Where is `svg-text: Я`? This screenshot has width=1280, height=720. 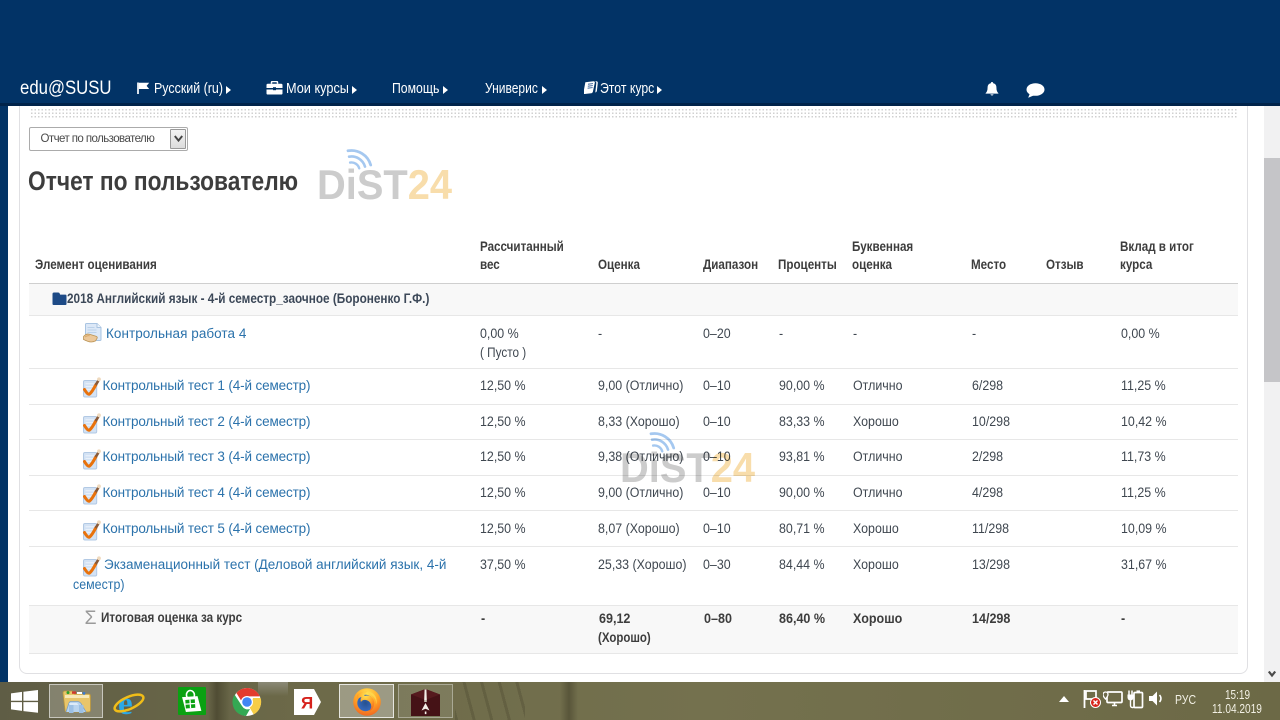 svg-text: Я is located at coordinates (307, 703).